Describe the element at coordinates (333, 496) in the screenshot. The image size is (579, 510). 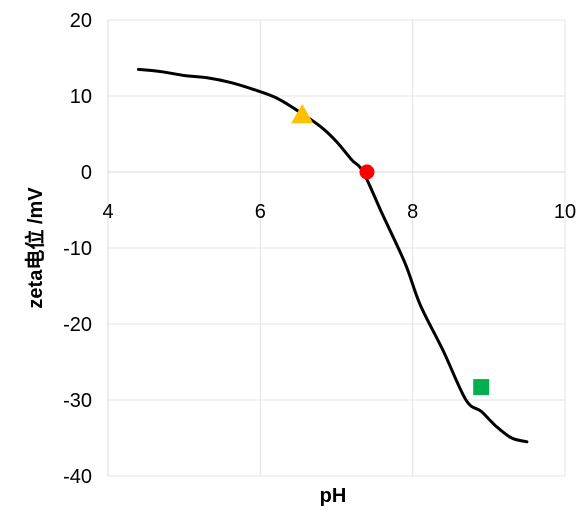
I see `x-axis-title: pH` at that location.